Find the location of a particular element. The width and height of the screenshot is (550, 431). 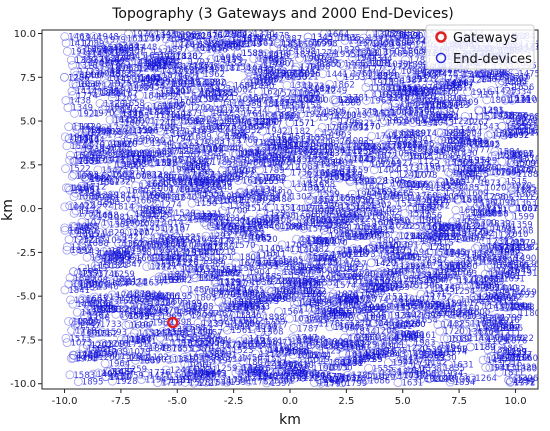

end-device-label: 1020 is located at coordinates (496, 189).